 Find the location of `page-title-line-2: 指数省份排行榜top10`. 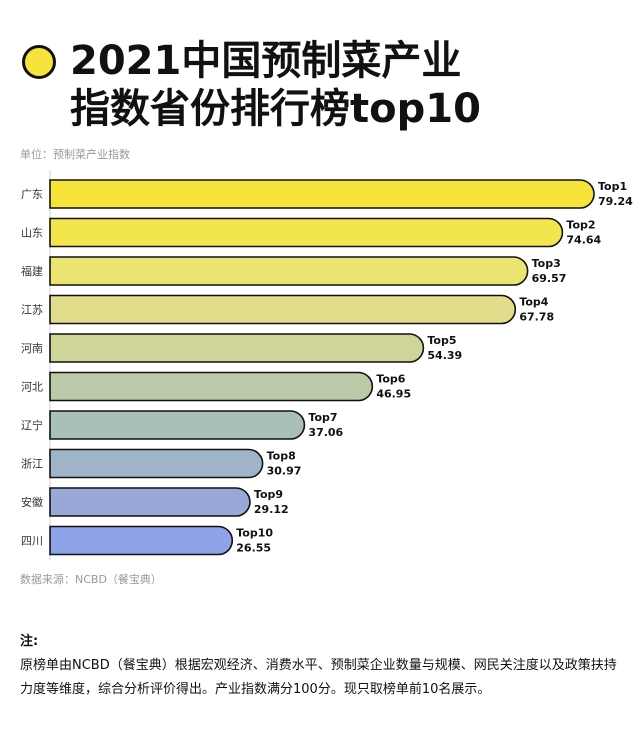

page-title-line-2: 指数省份排行榜top10 is located at coordinates (275, 109).